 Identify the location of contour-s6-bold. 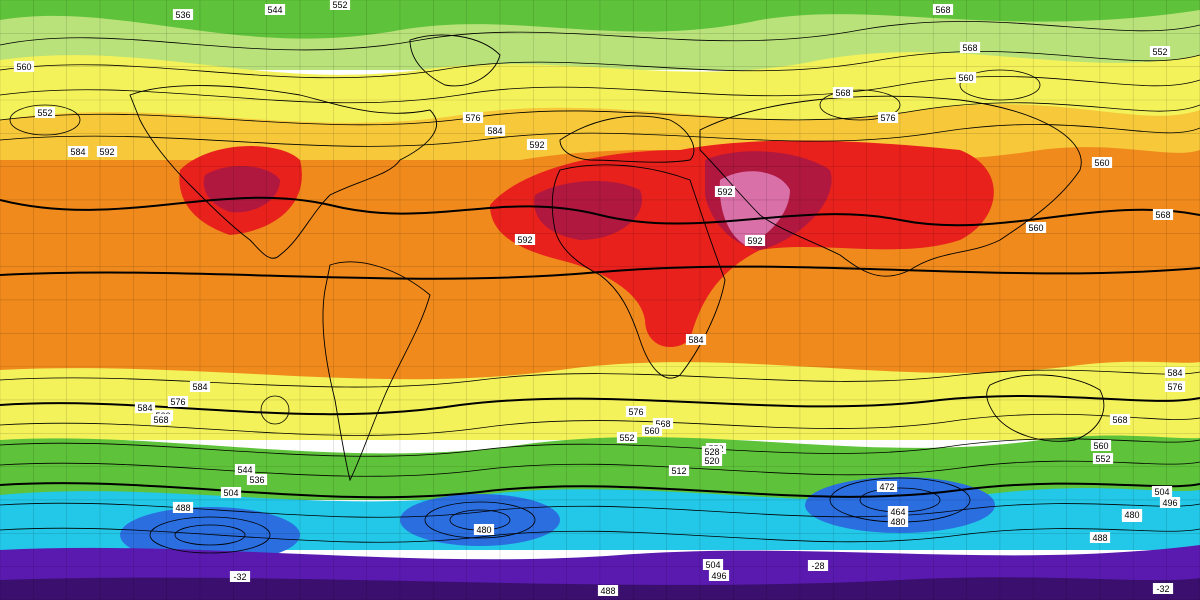
(600, 490).